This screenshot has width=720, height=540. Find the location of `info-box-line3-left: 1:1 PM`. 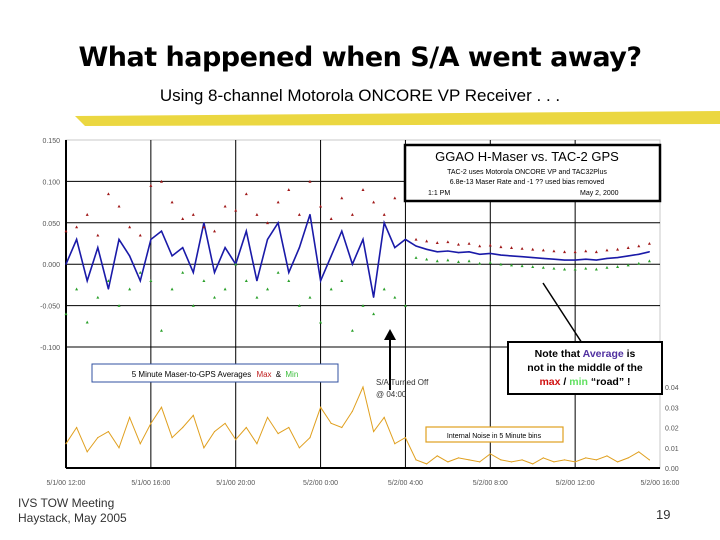

info-box-line3-left: 1:1 PM is located at coordinates (439, 193).